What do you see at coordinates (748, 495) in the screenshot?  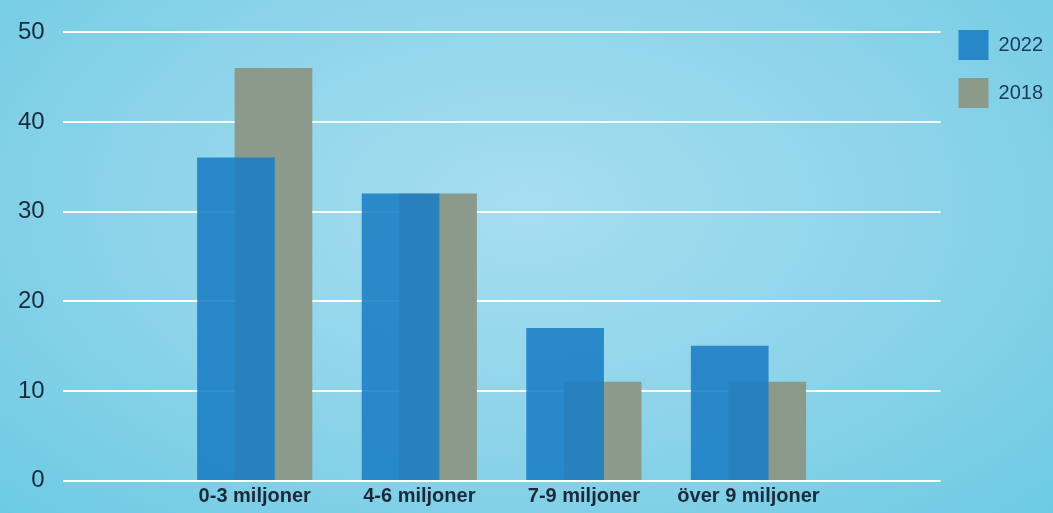 I see `x-tick-label: över 9 miljoner` at bounding box center [748, 495].